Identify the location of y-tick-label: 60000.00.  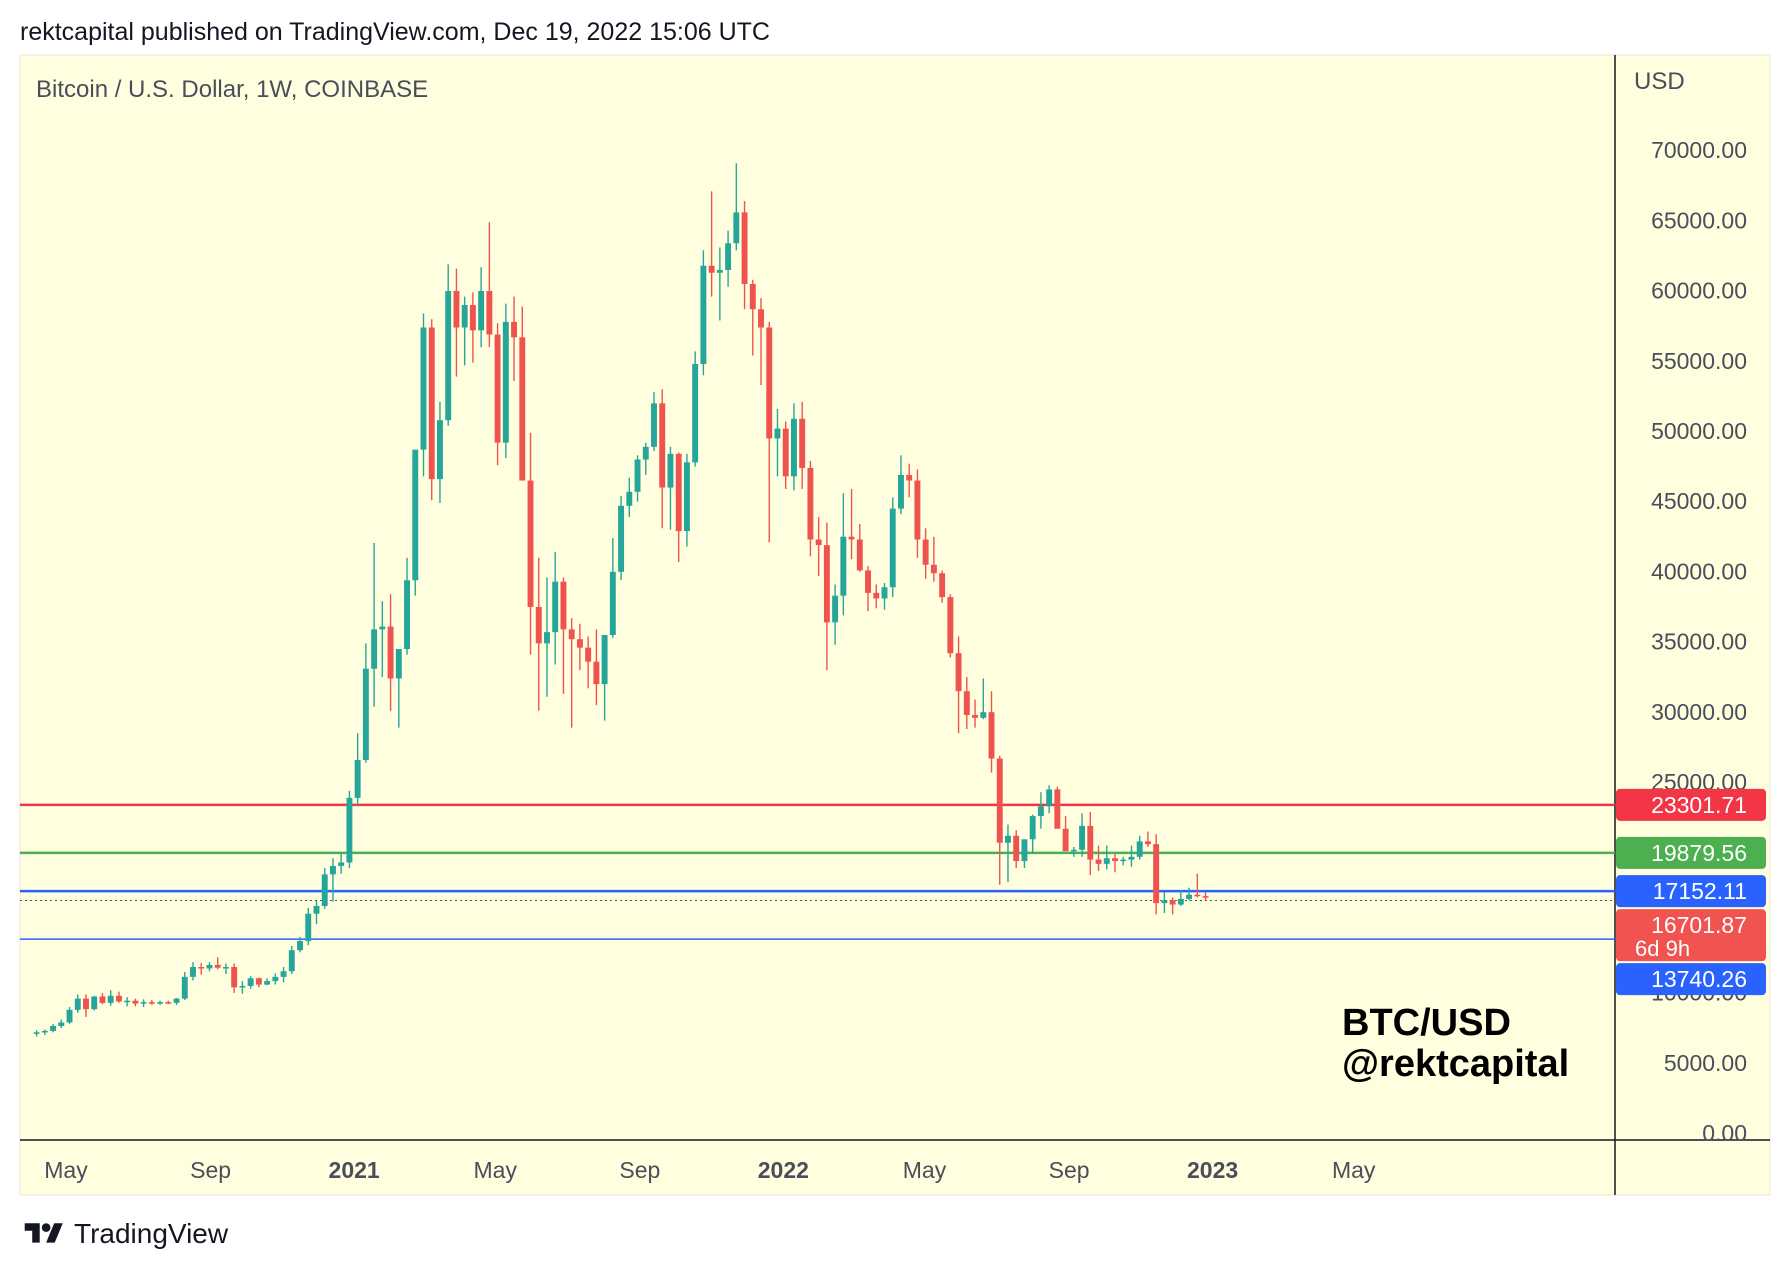
(1699, 291).